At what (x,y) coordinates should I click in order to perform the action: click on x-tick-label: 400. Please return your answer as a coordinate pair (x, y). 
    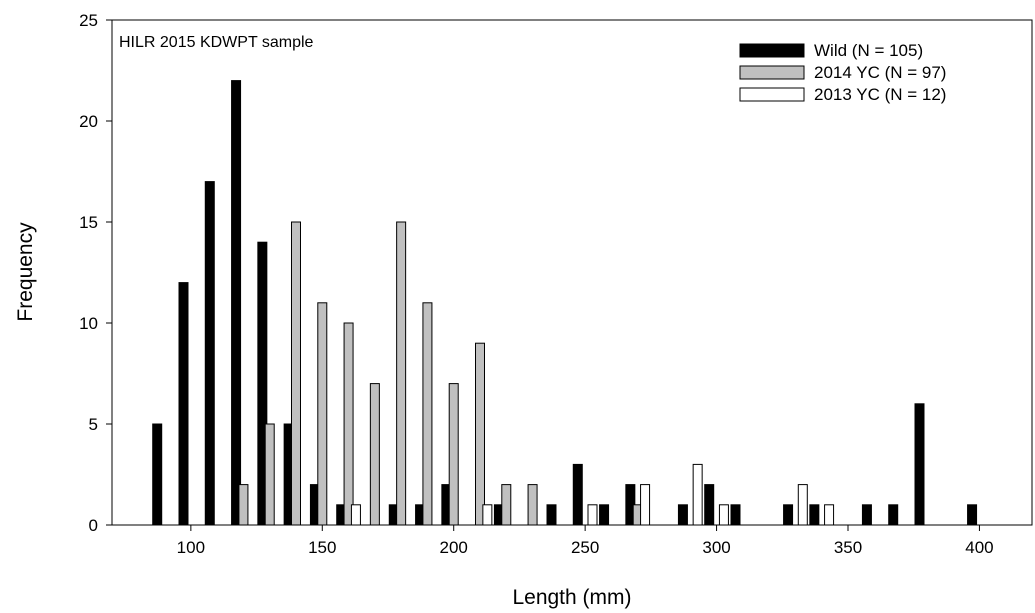
    Looking at the image, I should click on (979, 547).